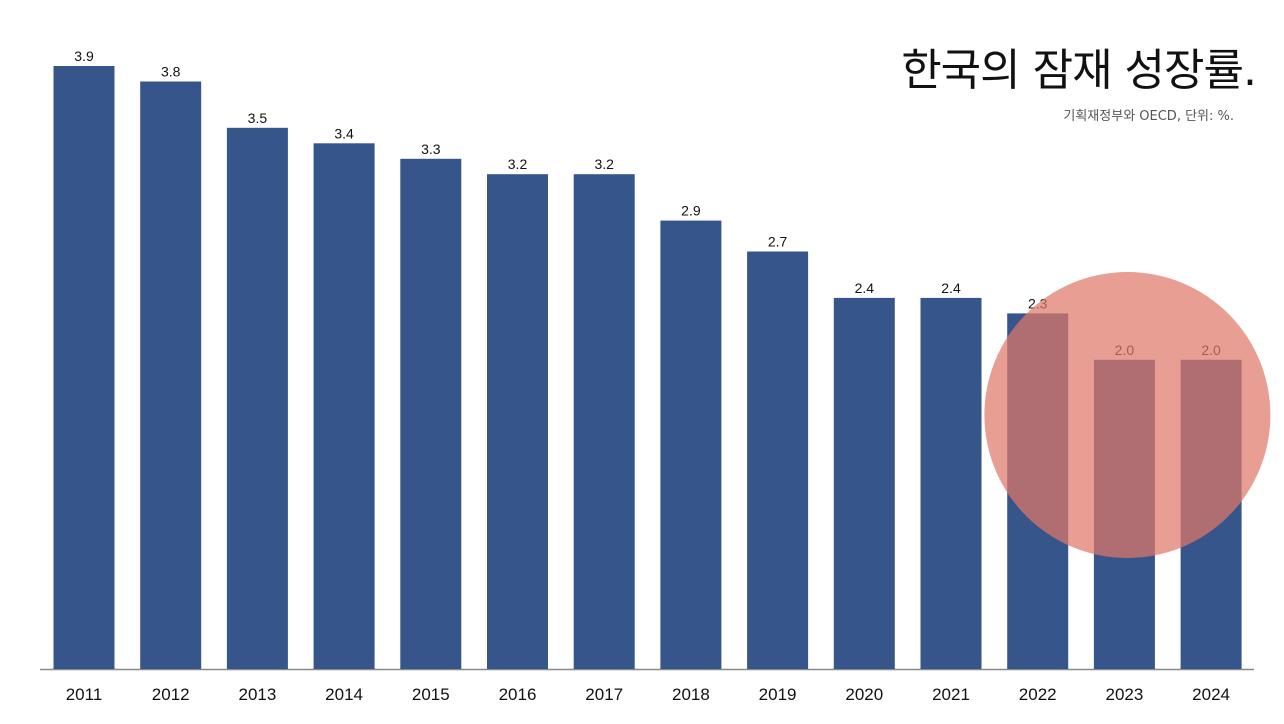 The width and height of the screenshot is (1284, 724). I want to click on bar-2014, so click(344, 406).